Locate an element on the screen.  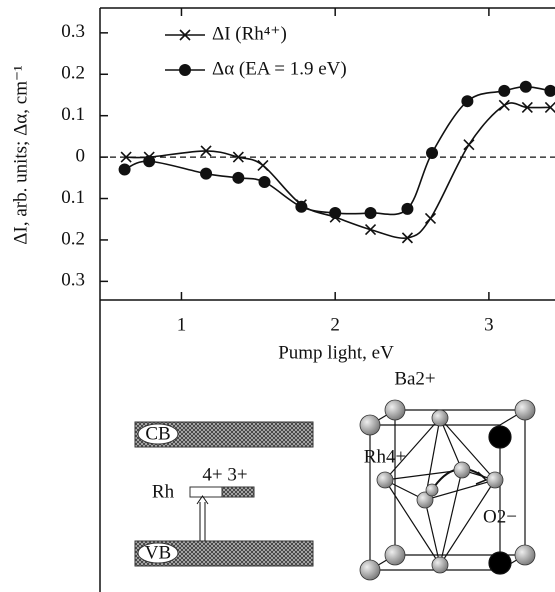
charge-label: 4+ 3+ is located at coordinates (224, 474).